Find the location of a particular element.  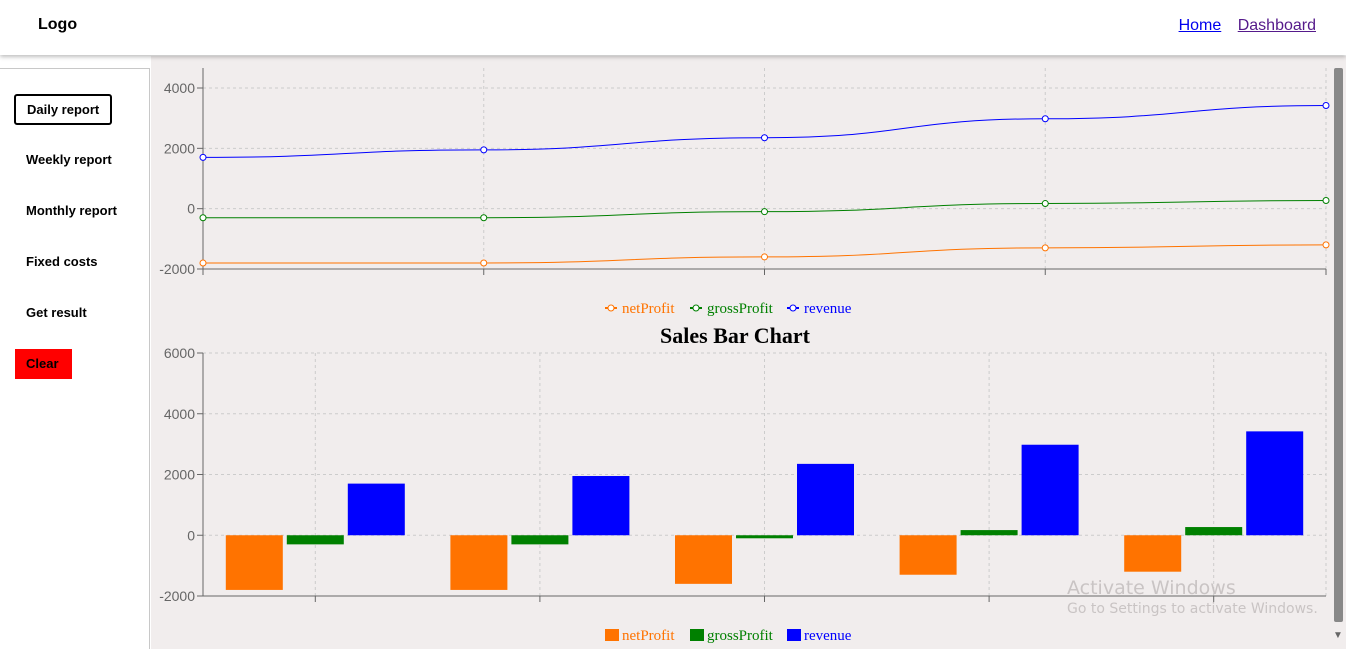

nav-dashboard-link: Dashboard is located at coordinates (1277, 25).